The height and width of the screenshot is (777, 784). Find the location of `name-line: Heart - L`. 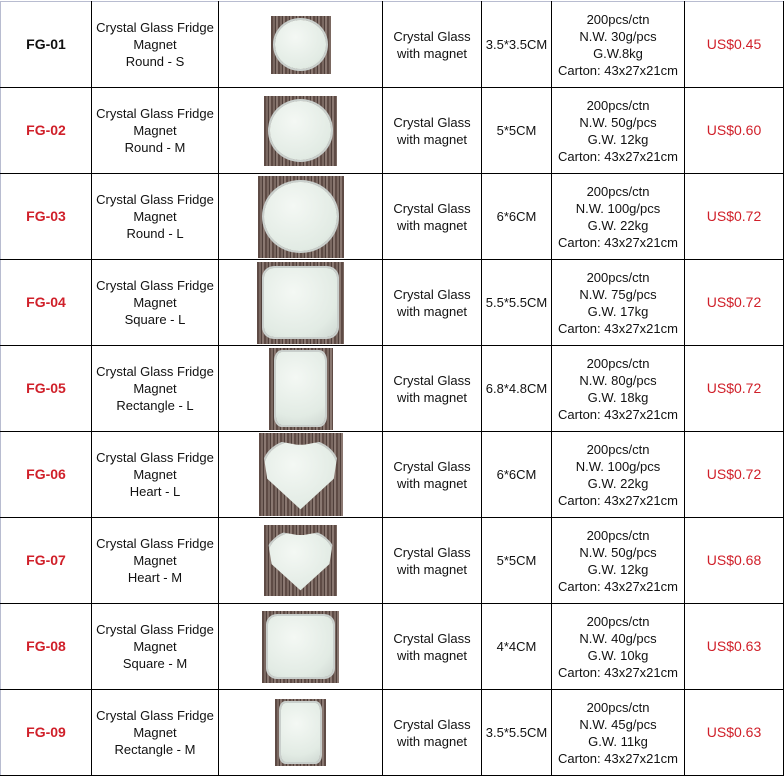

name-line: Heart - L is located at coordinates (155, 491).